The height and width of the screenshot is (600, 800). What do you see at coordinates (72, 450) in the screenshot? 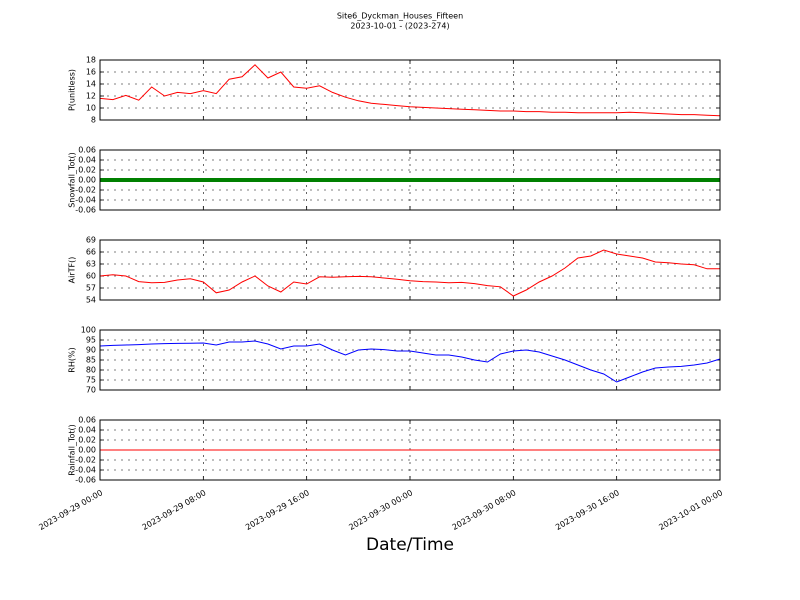
I see `y-axis-label: Rainfall_Tot()` at bounding box center [72, 450].